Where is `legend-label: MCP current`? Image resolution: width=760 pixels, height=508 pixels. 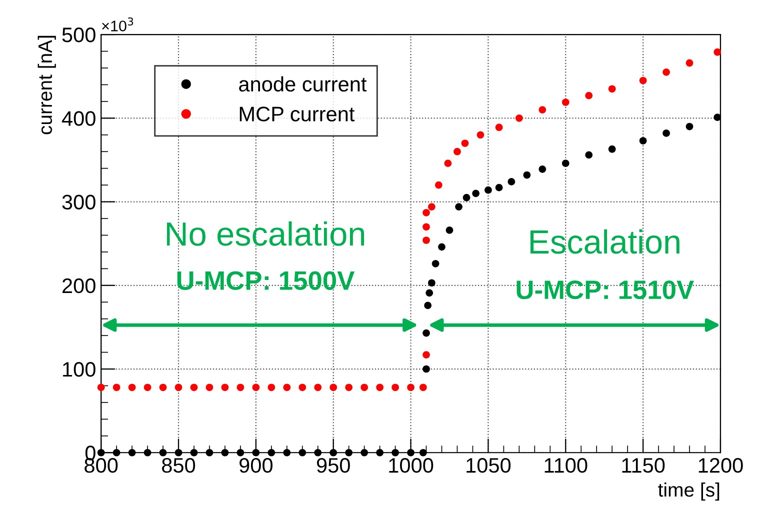 legend-label: MCP current is located at coordinates (297, 114).